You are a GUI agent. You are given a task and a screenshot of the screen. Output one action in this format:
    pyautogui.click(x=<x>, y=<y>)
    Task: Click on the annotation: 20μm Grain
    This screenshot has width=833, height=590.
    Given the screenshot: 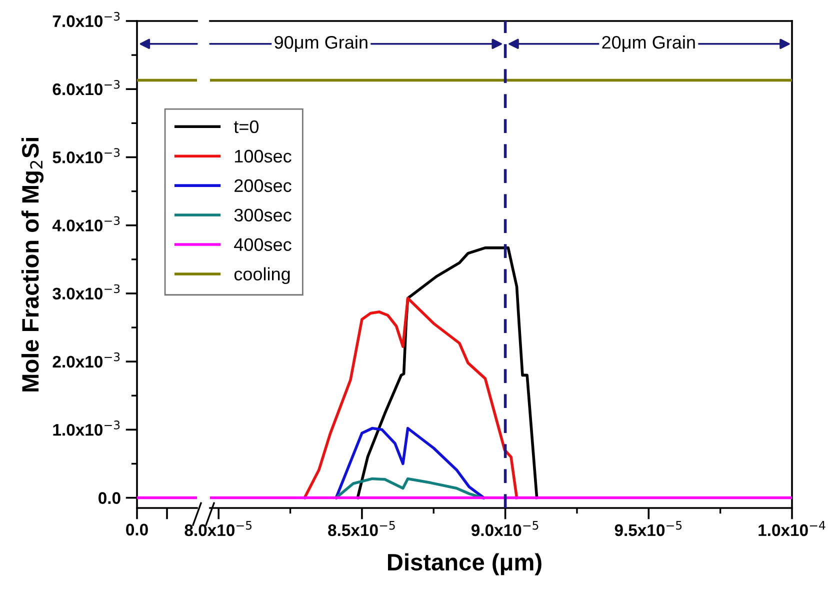 What is the action you would take?
    pyautogui.click(x=648, y=43)
    